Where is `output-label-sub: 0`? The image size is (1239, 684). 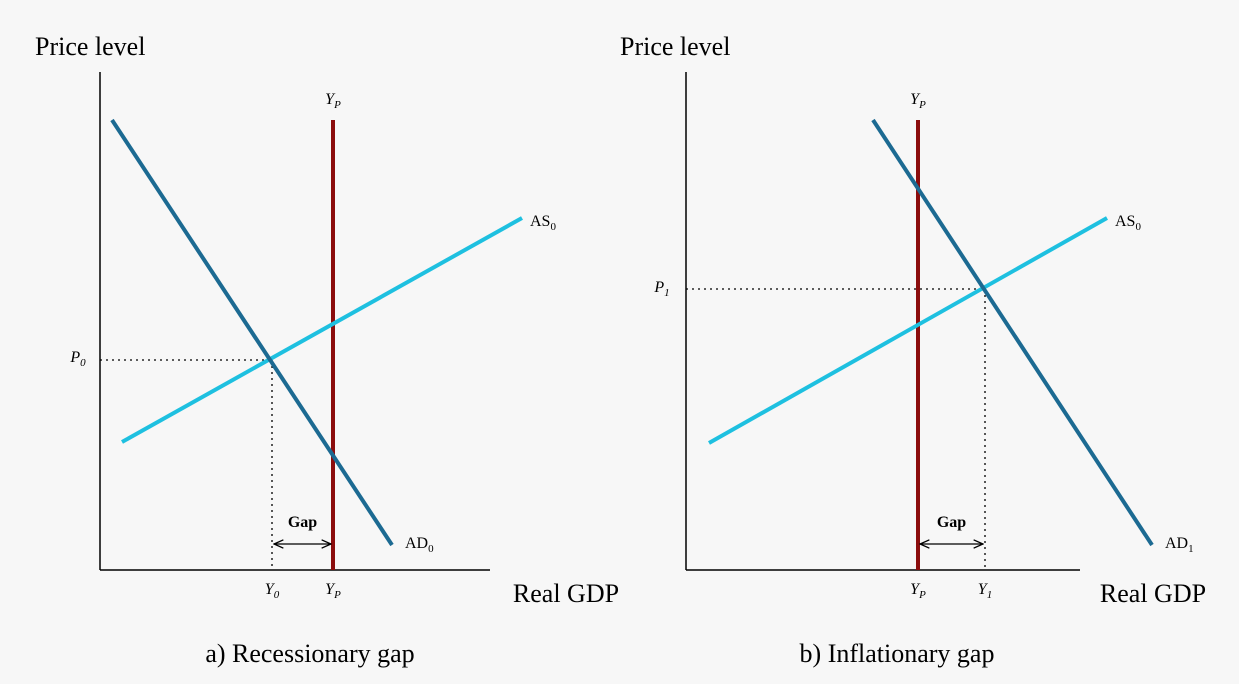 output-label-sub: 0 is located at coordinates (277, 595).